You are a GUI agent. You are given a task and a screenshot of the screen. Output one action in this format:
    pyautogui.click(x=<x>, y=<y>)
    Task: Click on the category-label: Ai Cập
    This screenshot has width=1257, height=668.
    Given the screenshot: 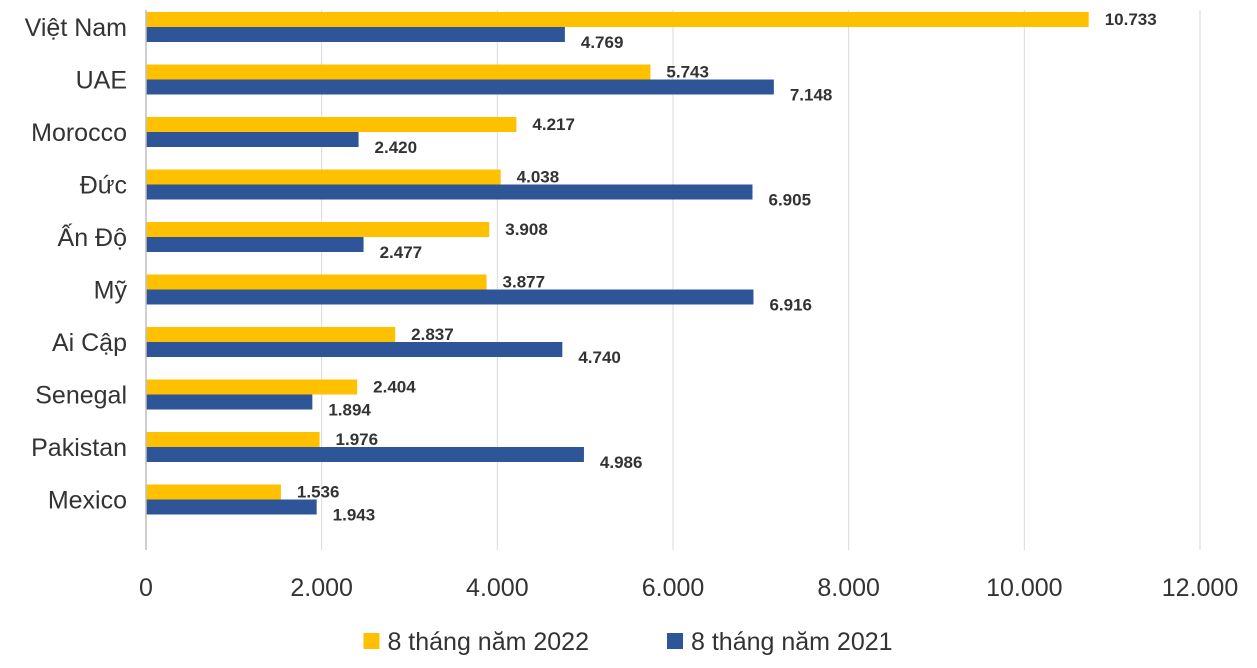 What is the action you would take?
    pyautogui.click(x=89, y=343)
    